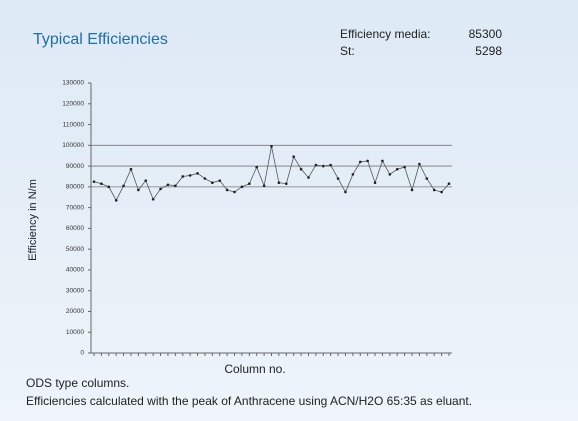 The height and width of the screenshot is (421, 578). I want to click on stat-value: 85300, so click(486, 34).